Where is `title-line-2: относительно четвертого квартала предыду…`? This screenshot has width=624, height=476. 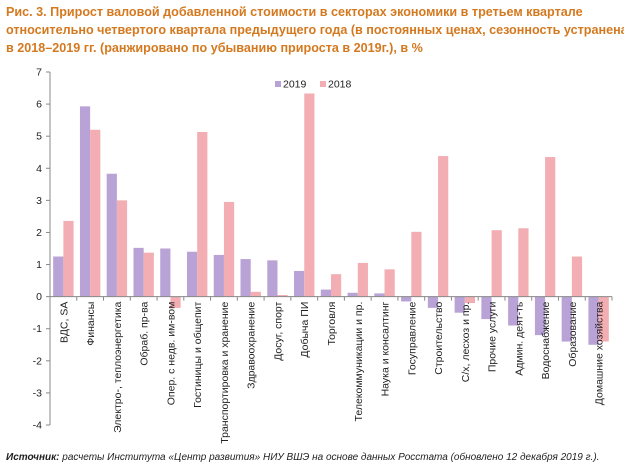 title-line-2: относительно четвертого квартала предыду… is located at coordinates (315, 30).